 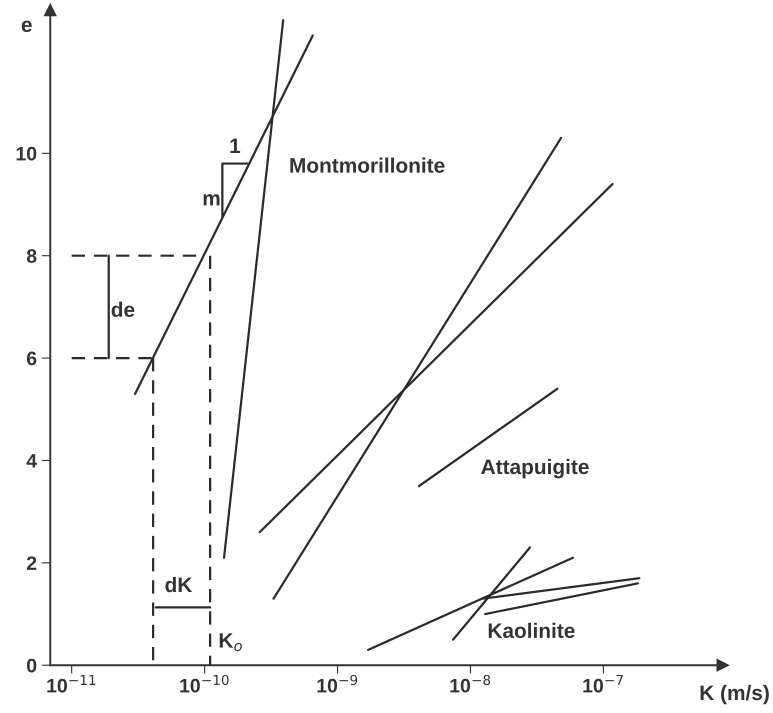 What do you see at coordinates (71, 684) in the screenshot?
I see `x-tick-label: 10$^{−11}$` at bounding box center [71, 684].